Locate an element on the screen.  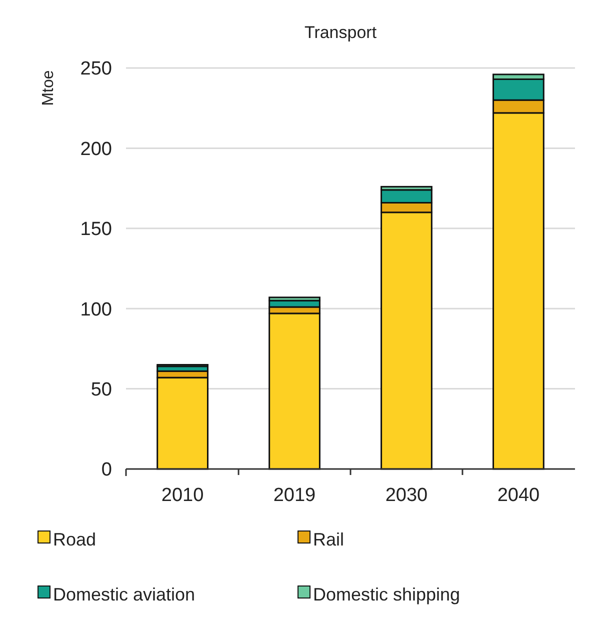
x-tick-label: 2040 is located at coordinates (518, 495).